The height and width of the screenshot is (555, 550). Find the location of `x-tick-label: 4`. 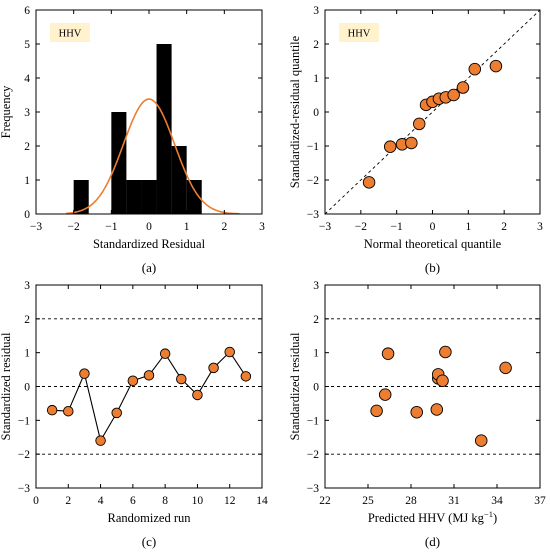

x-tick-label: 4 is located at coordinates (101, 501).